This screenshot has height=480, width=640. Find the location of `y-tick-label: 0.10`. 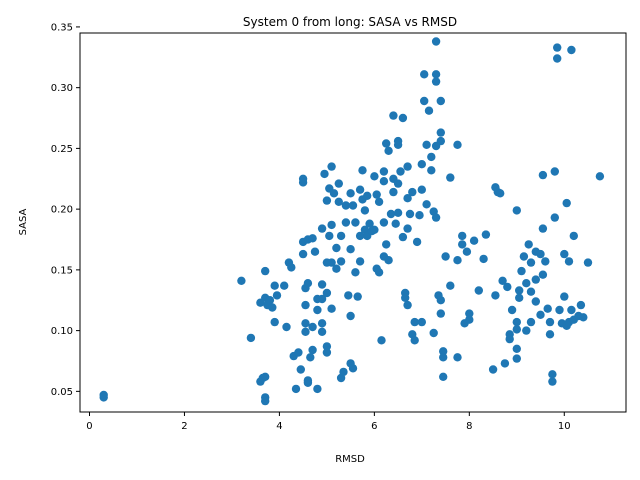

y-tick-label: 0.10 is located at coordinates (62, 331).